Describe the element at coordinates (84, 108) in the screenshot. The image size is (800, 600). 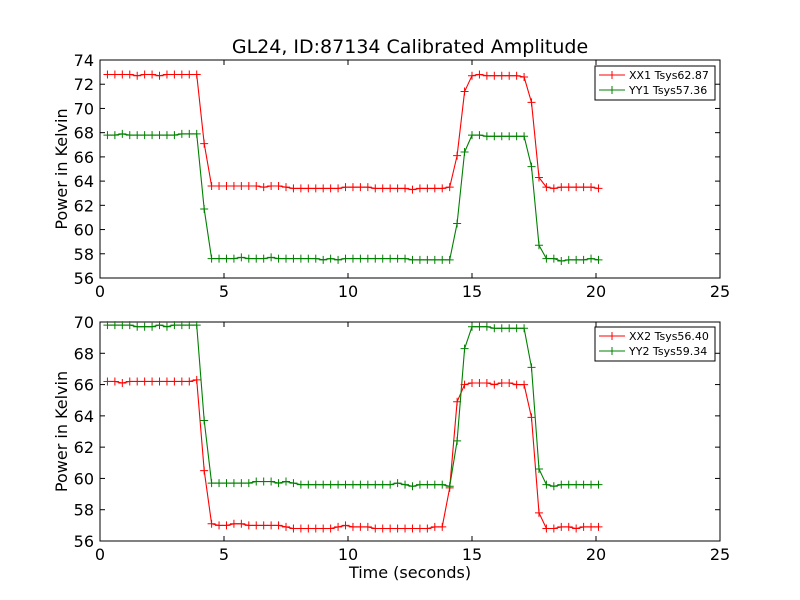
I see `y-tick-label: 70` at that location.